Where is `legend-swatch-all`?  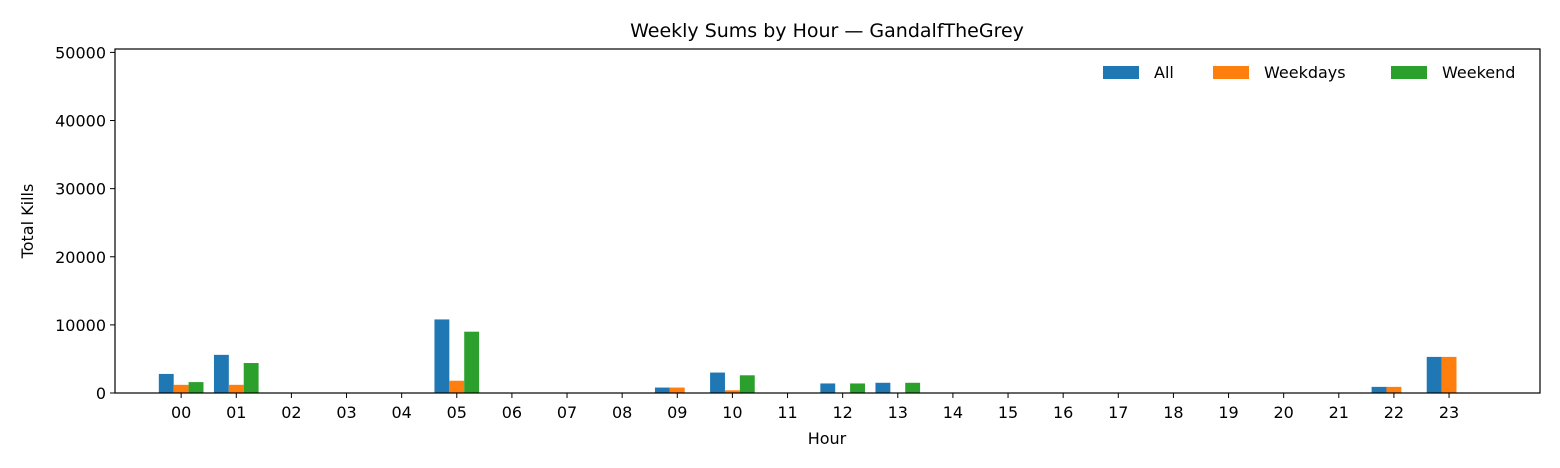
legend-swatch-all is located at coordinates (1121, 72).